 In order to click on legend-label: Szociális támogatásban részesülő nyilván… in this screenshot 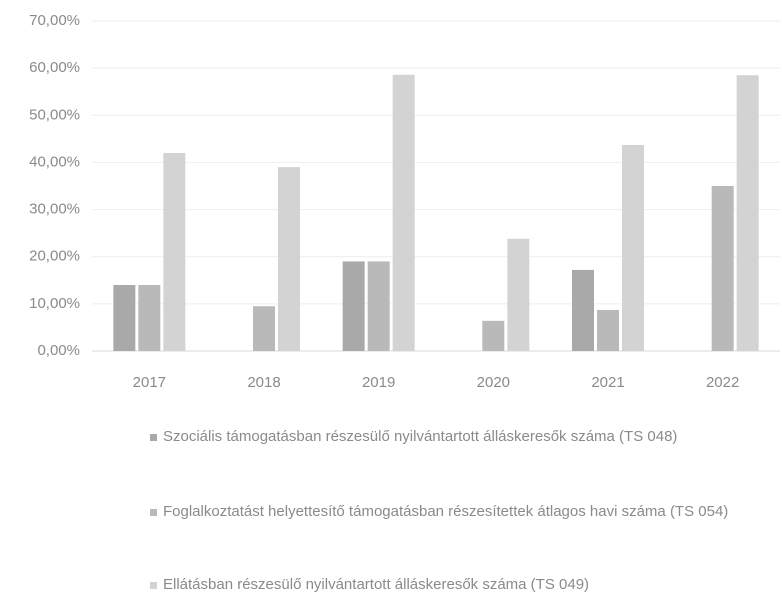, I will do `click(420, 436)`.